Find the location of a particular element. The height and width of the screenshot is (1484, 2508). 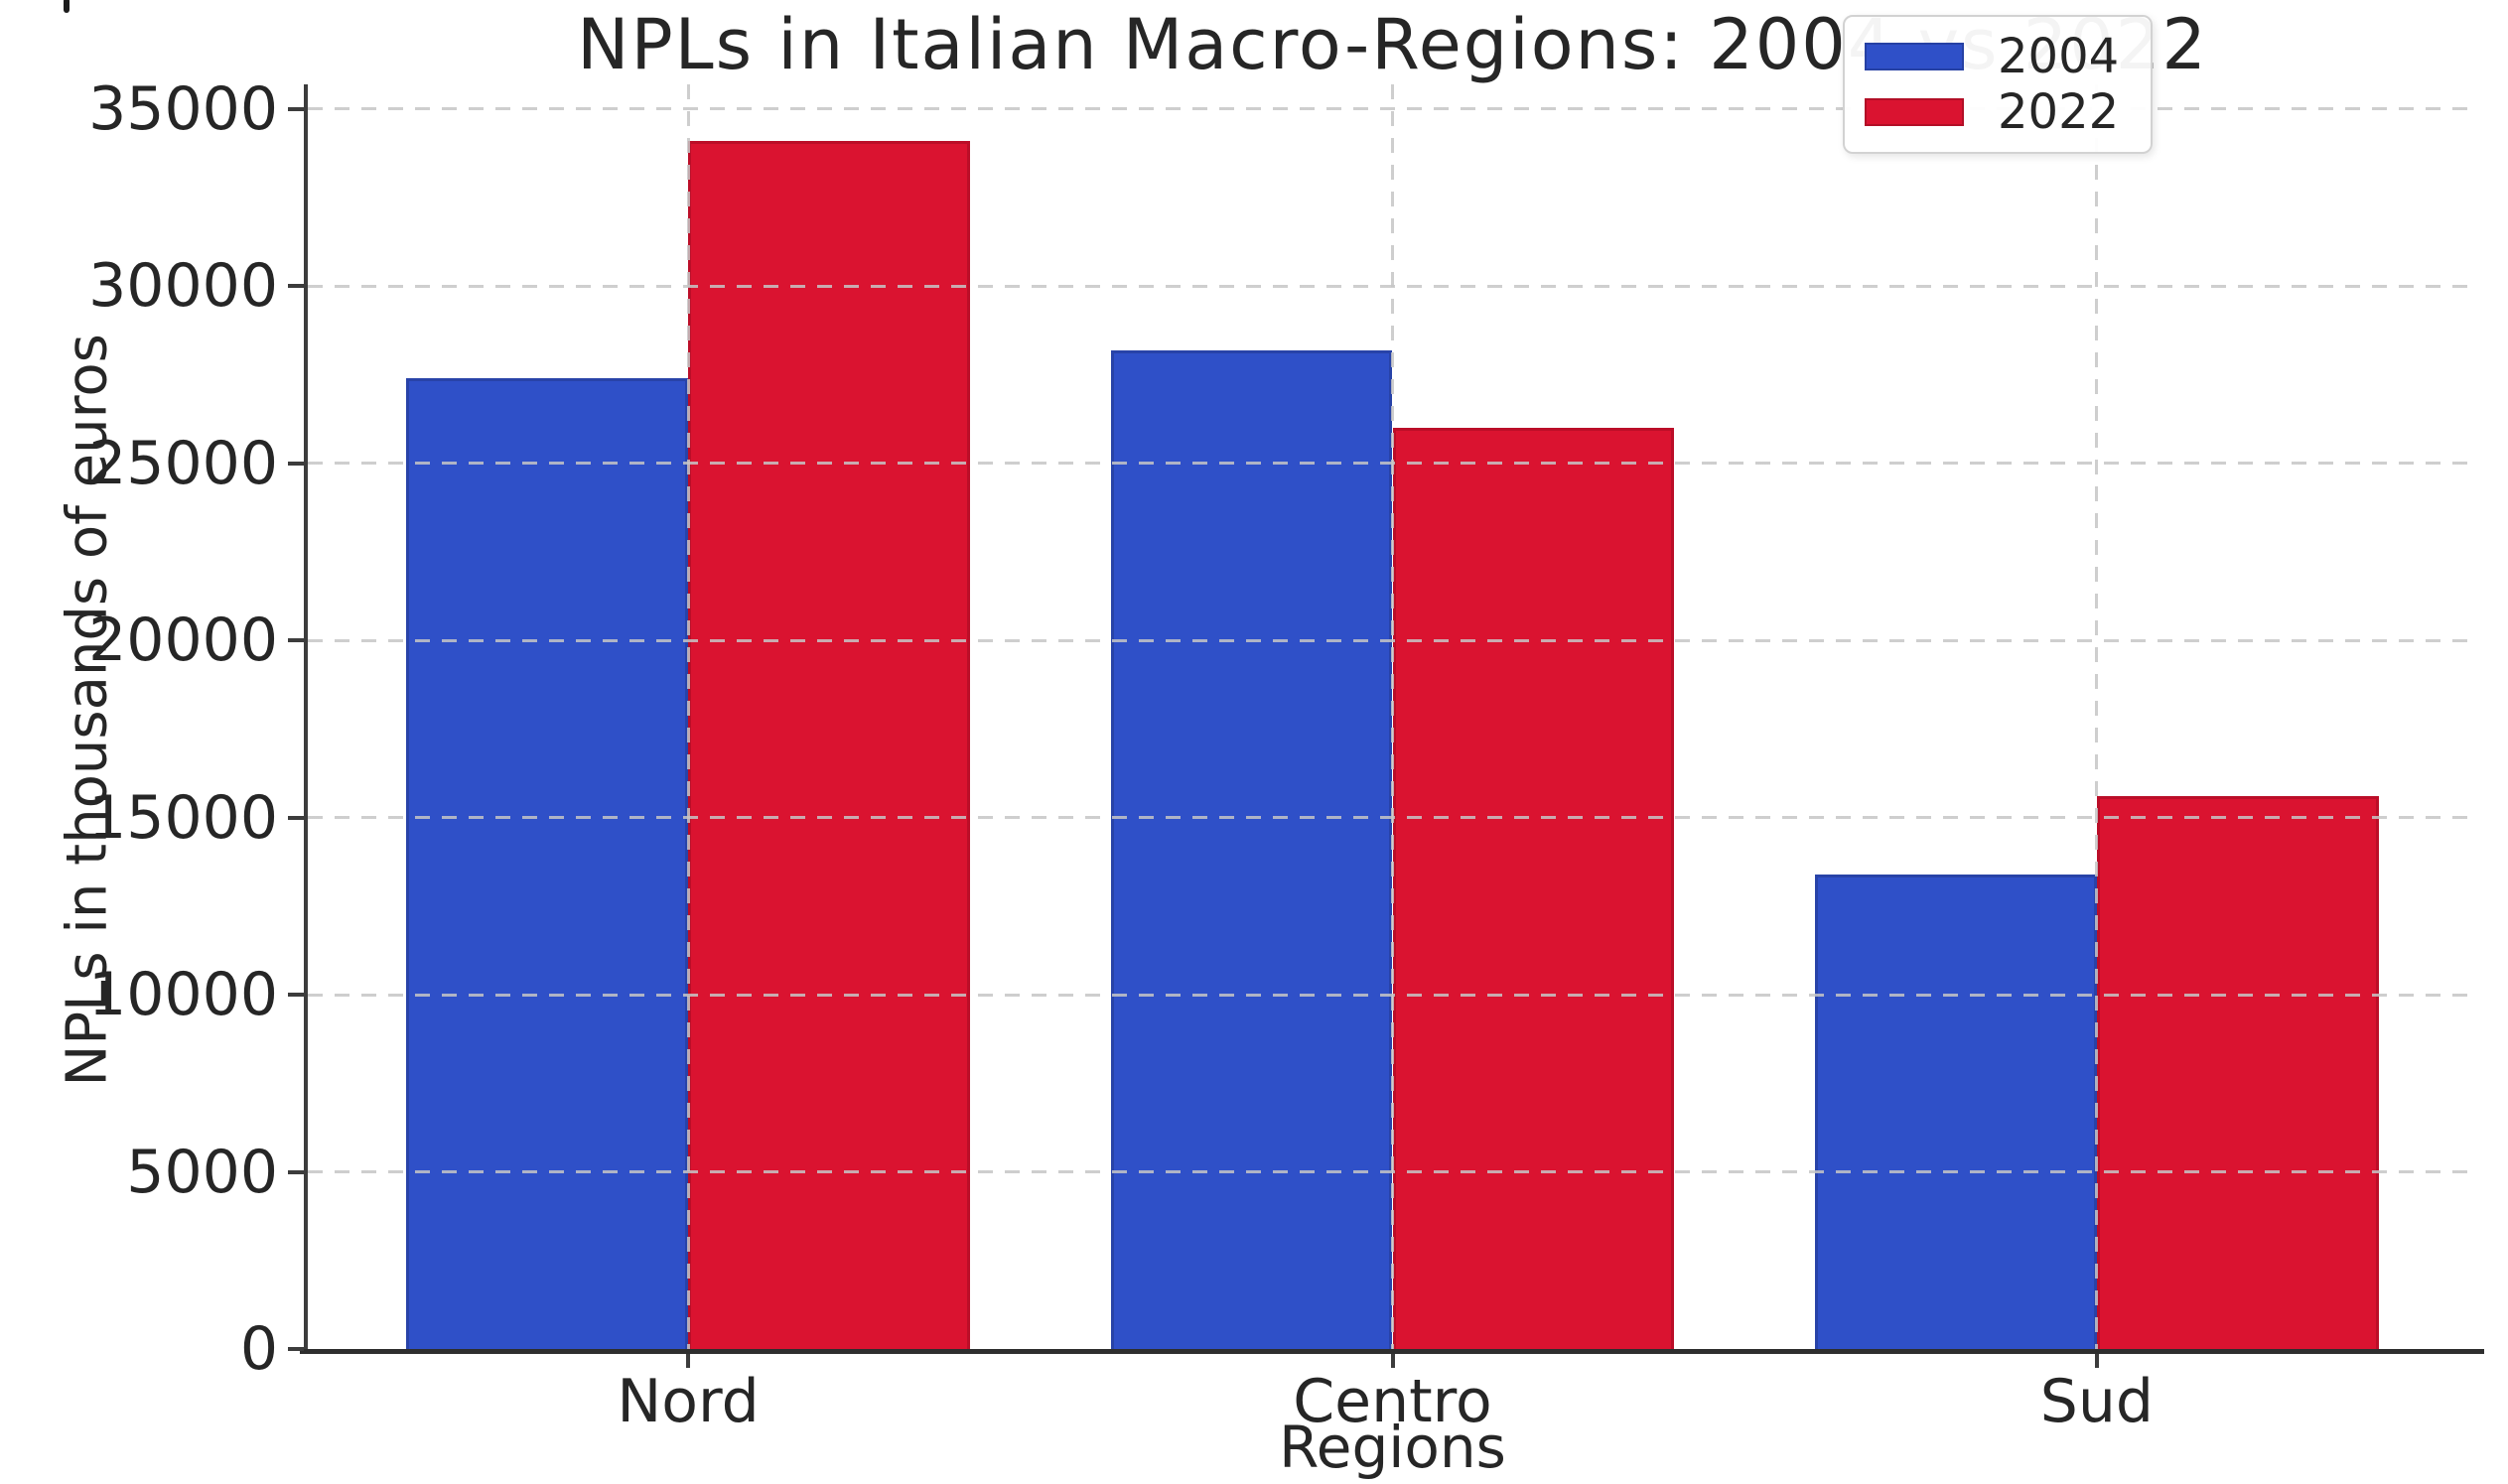

legend-label-2022: 2022 is located at coordinates (2059, 112).